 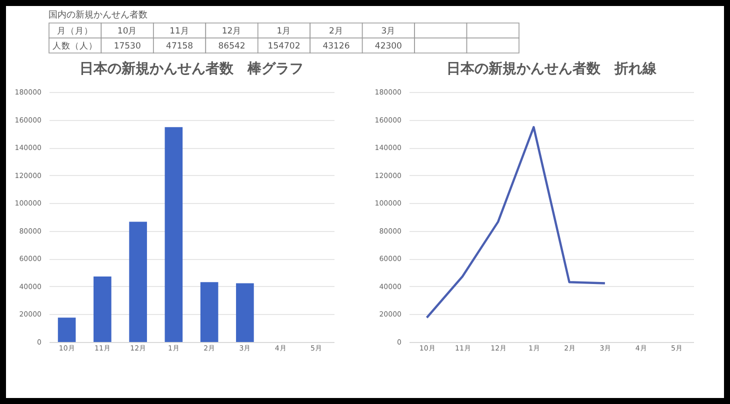 I want to click on chart-title: 日本の新規かんせん者数 折れ線, so click(x=552, y=68).